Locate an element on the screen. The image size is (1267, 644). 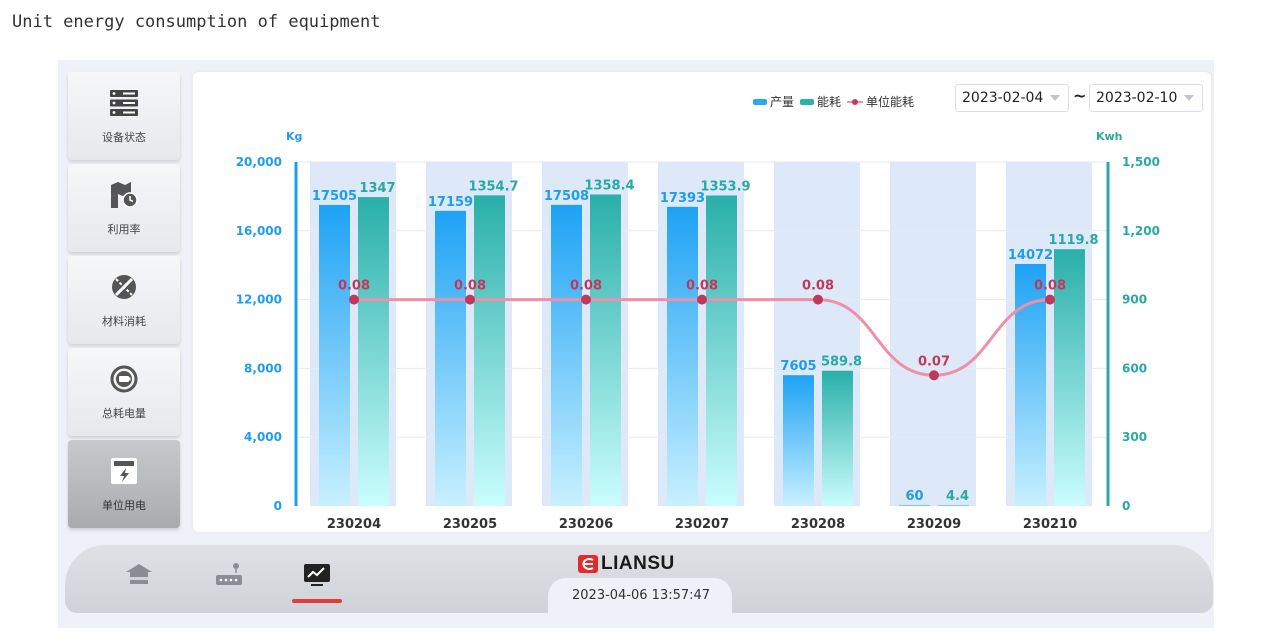
sidebar-item-label: 总耗电量 is located at coordinates (124, 413).